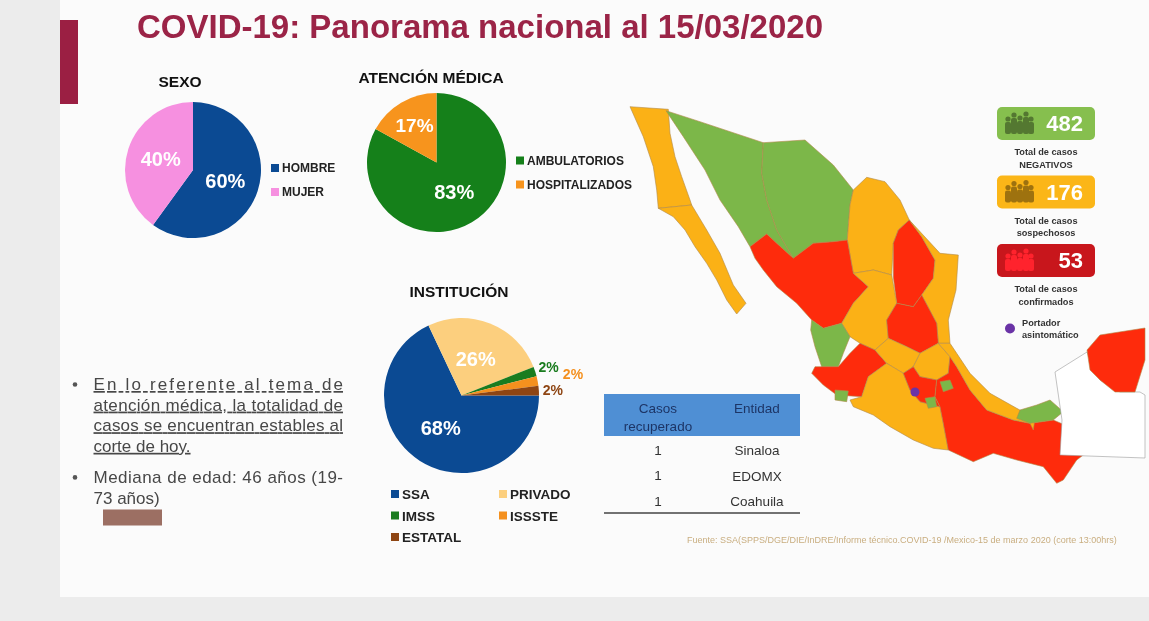  What do you see at coordinates (757, 501) in the screenshot?
I see `category-label: Coahuila` at bounding box center [757, 501].